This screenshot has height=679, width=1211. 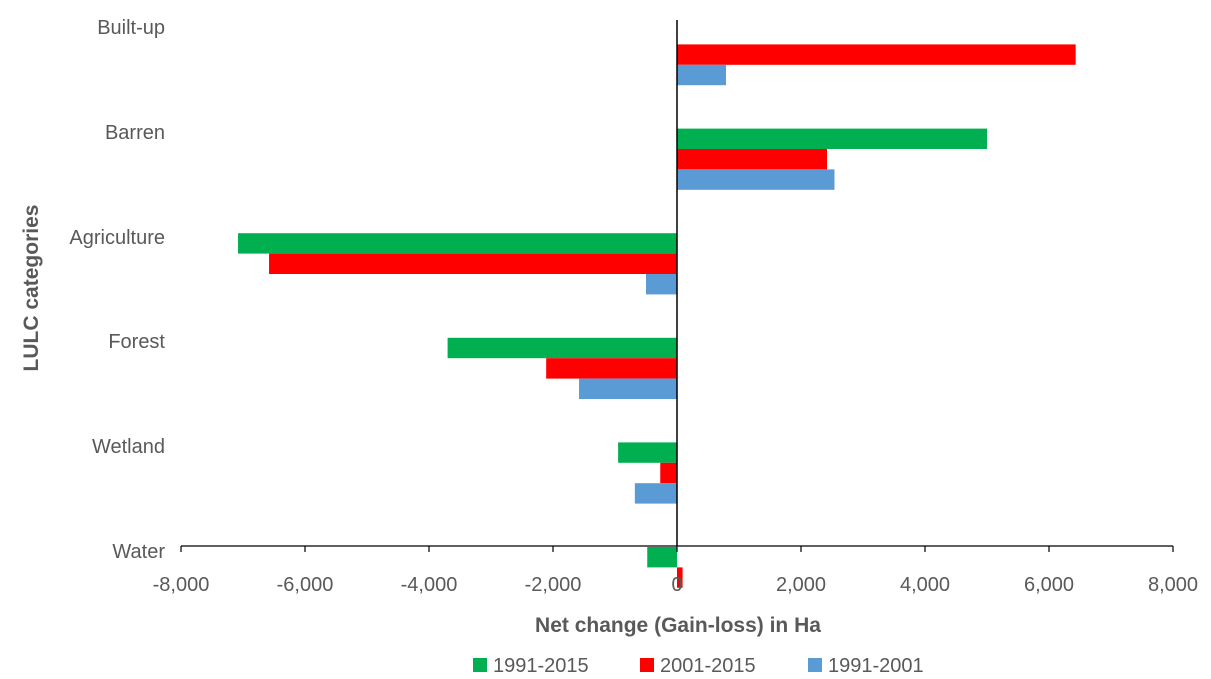 I want to click on x-axis-title: Net change (Gain-loss) in Ha, so click(x=678, y=625).